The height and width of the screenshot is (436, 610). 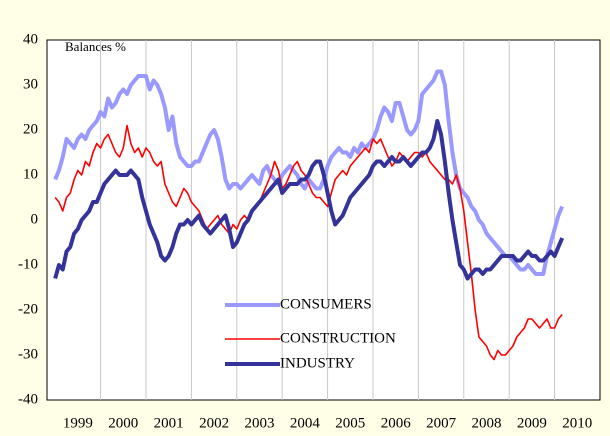 What do you see at coordinates (123, 423) in the screenshot?
I see `x-tick-label: 2000` at bounding box center [123, 423].